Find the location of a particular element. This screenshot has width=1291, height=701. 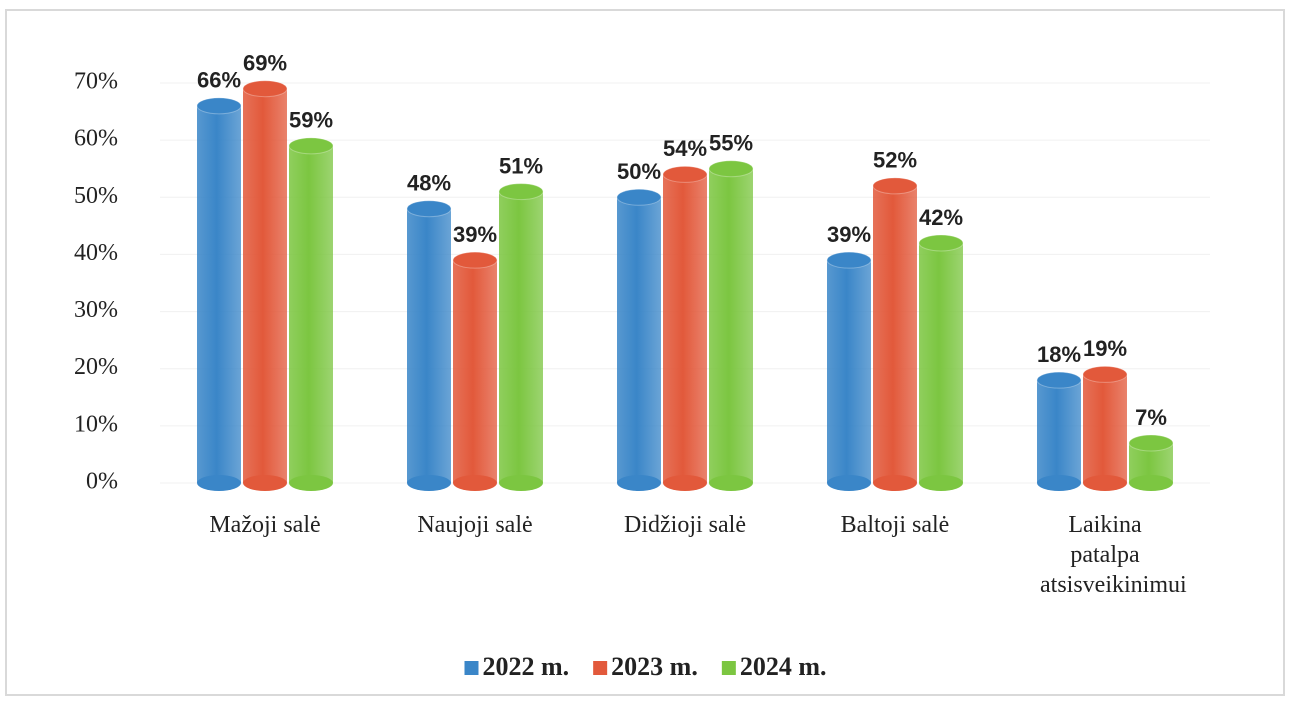

x-tick-label: Didžioji salė is located at coordinates (685, 525).